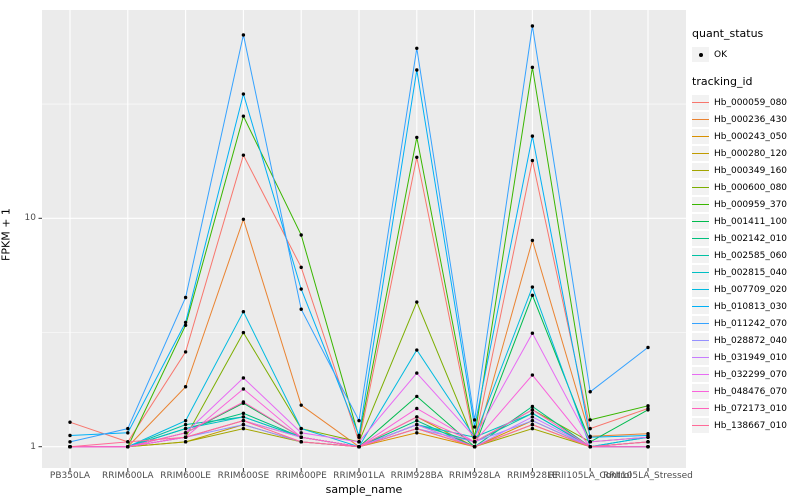 The image size is (800, 500). I want to click on legend-item-label: Hb_000243_050, so click(751, 136).